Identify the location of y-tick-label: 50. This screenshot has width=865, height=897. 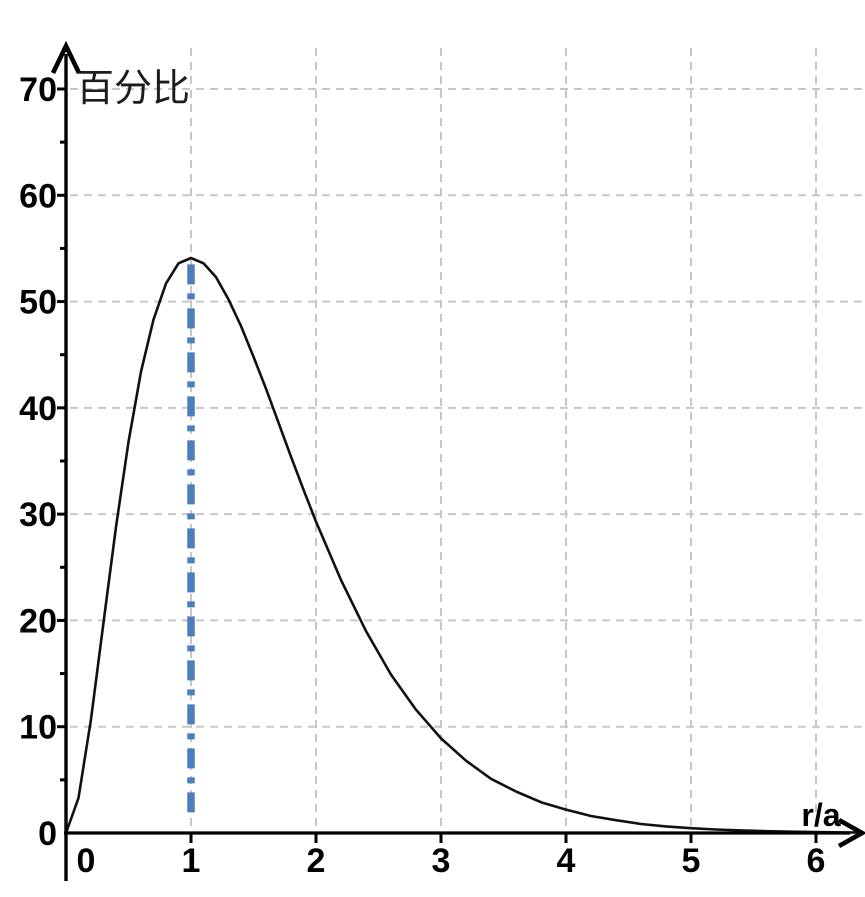
(38, 303).